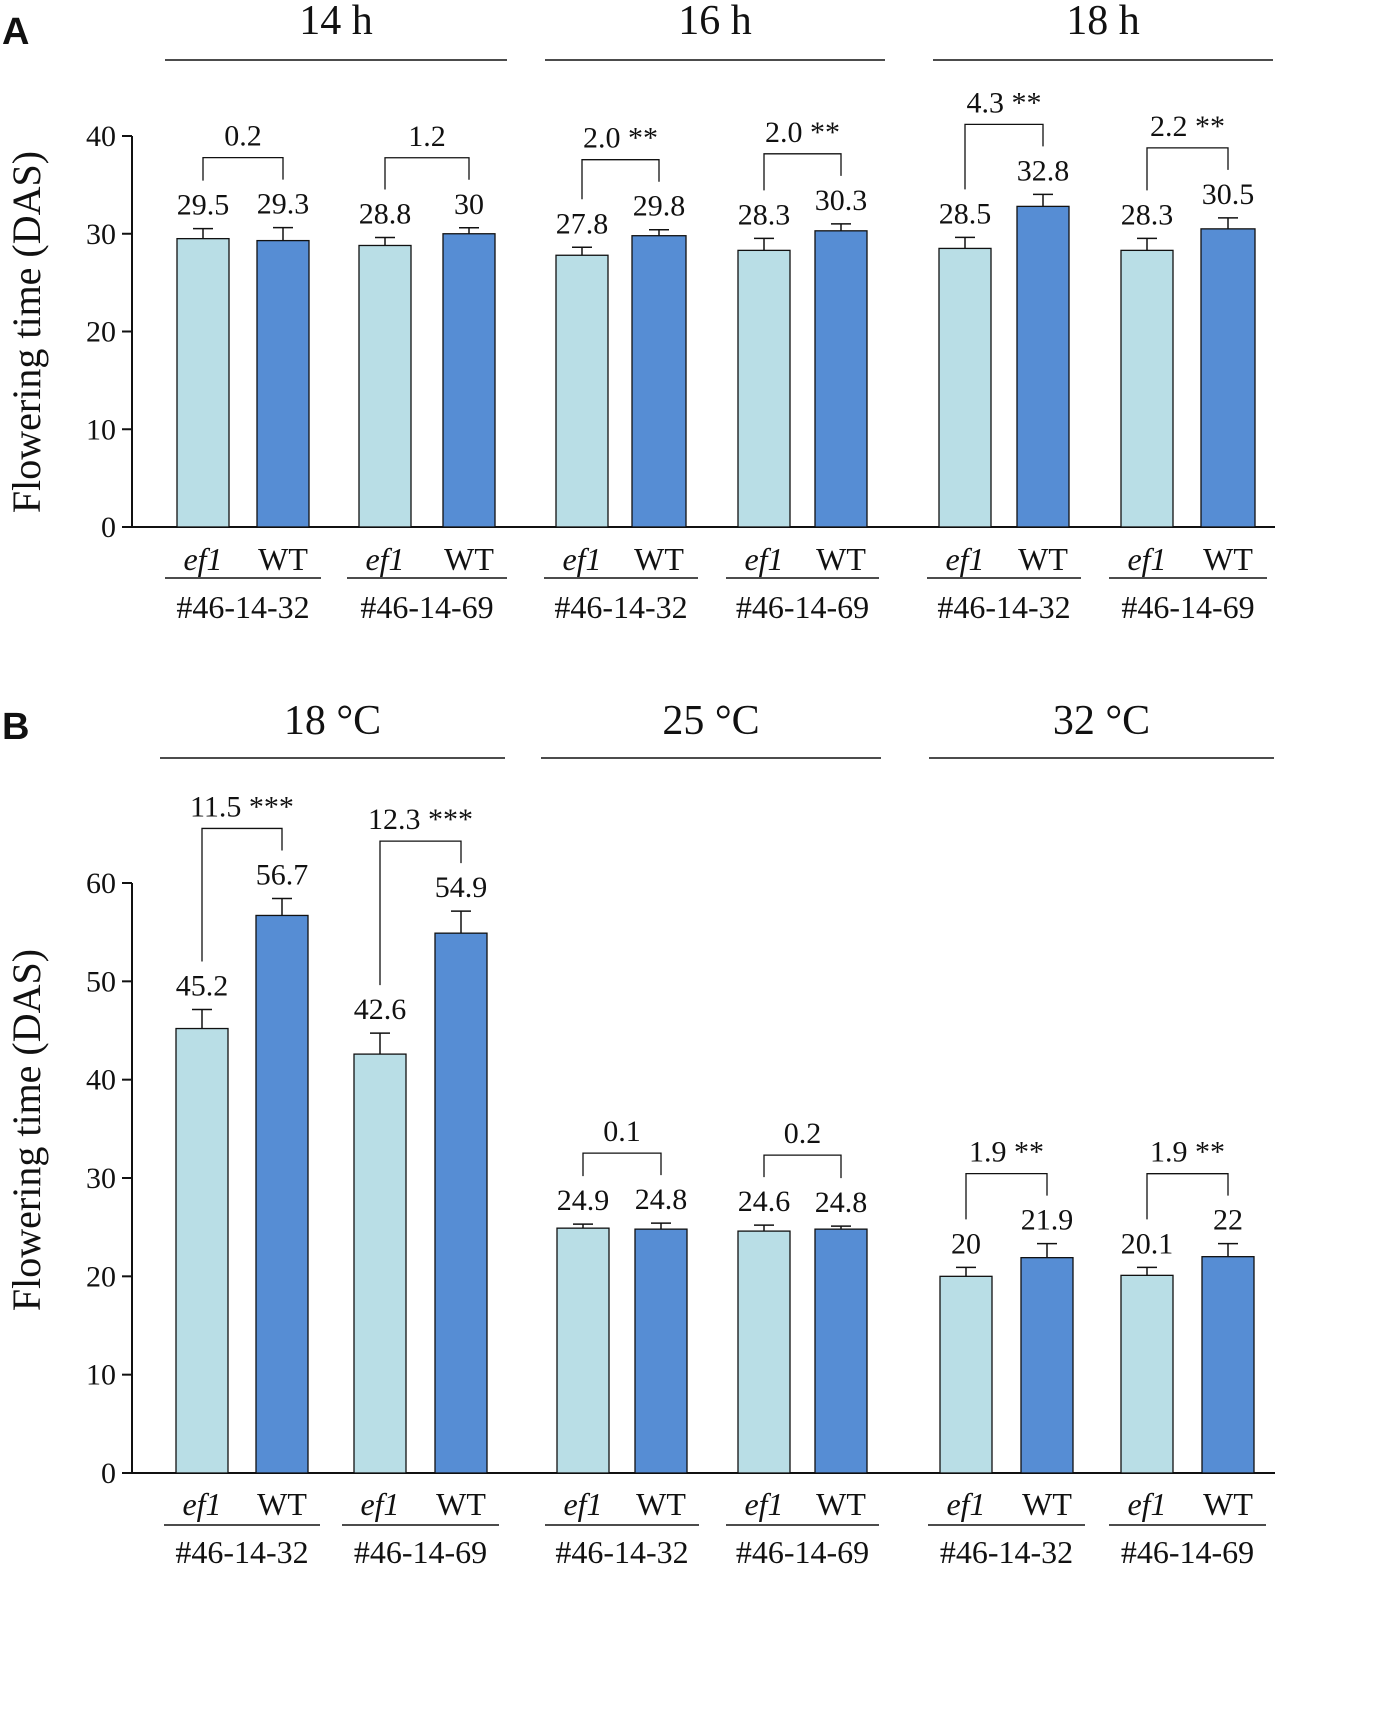  I want to click on bar-value-label: 24.6, so click(764, 1201).